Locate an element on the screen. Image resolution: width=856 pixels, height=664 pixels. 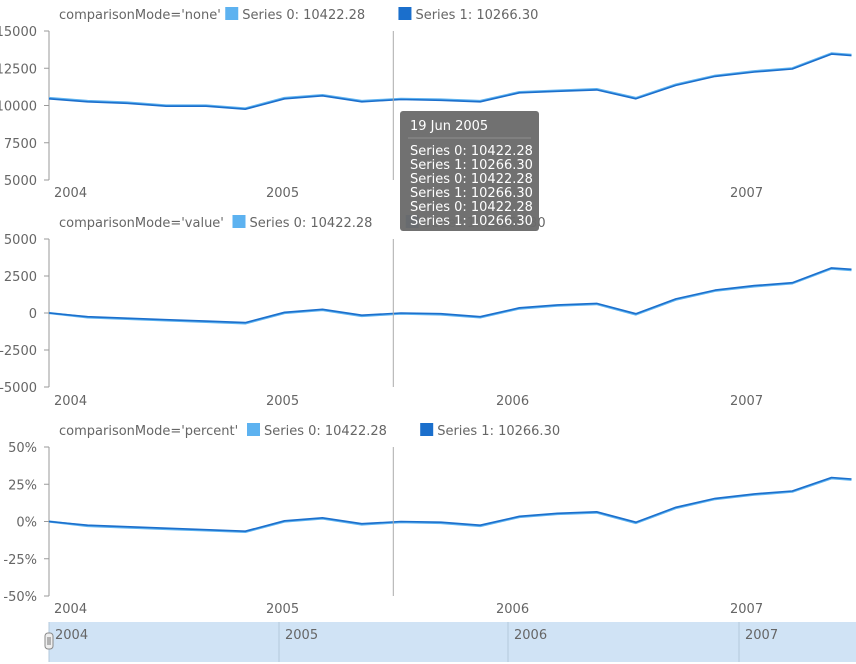
y-tick-label: 0 is located at coordinates (33, 314).